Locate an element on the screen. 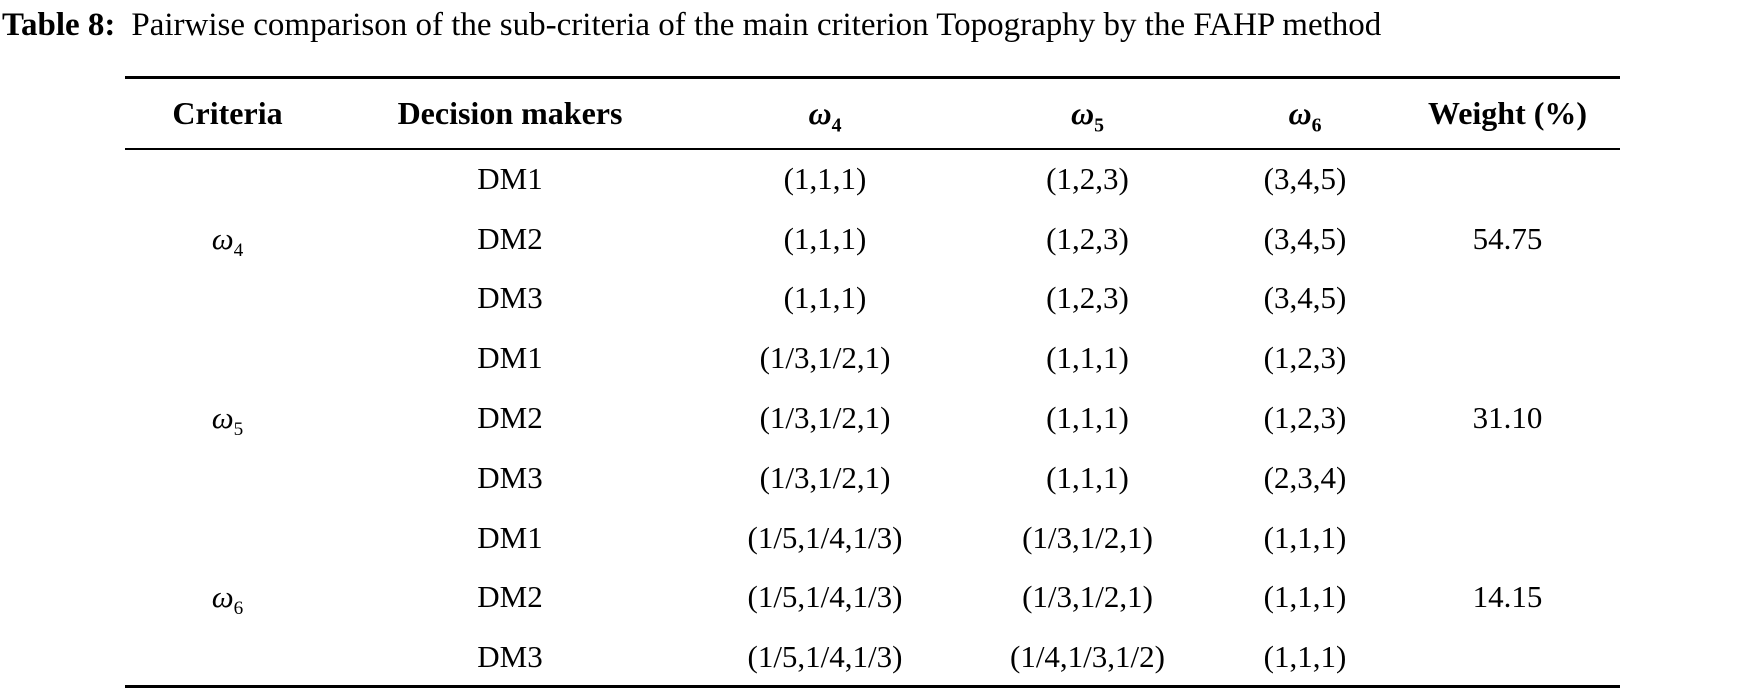 Image resolution: width=1742 pixels, height=696 pixels. table-row: DM2 (1/5,1/4,1/3) (1/3,1/2,1) (1,1,1) is located at coordinates (872, 597).